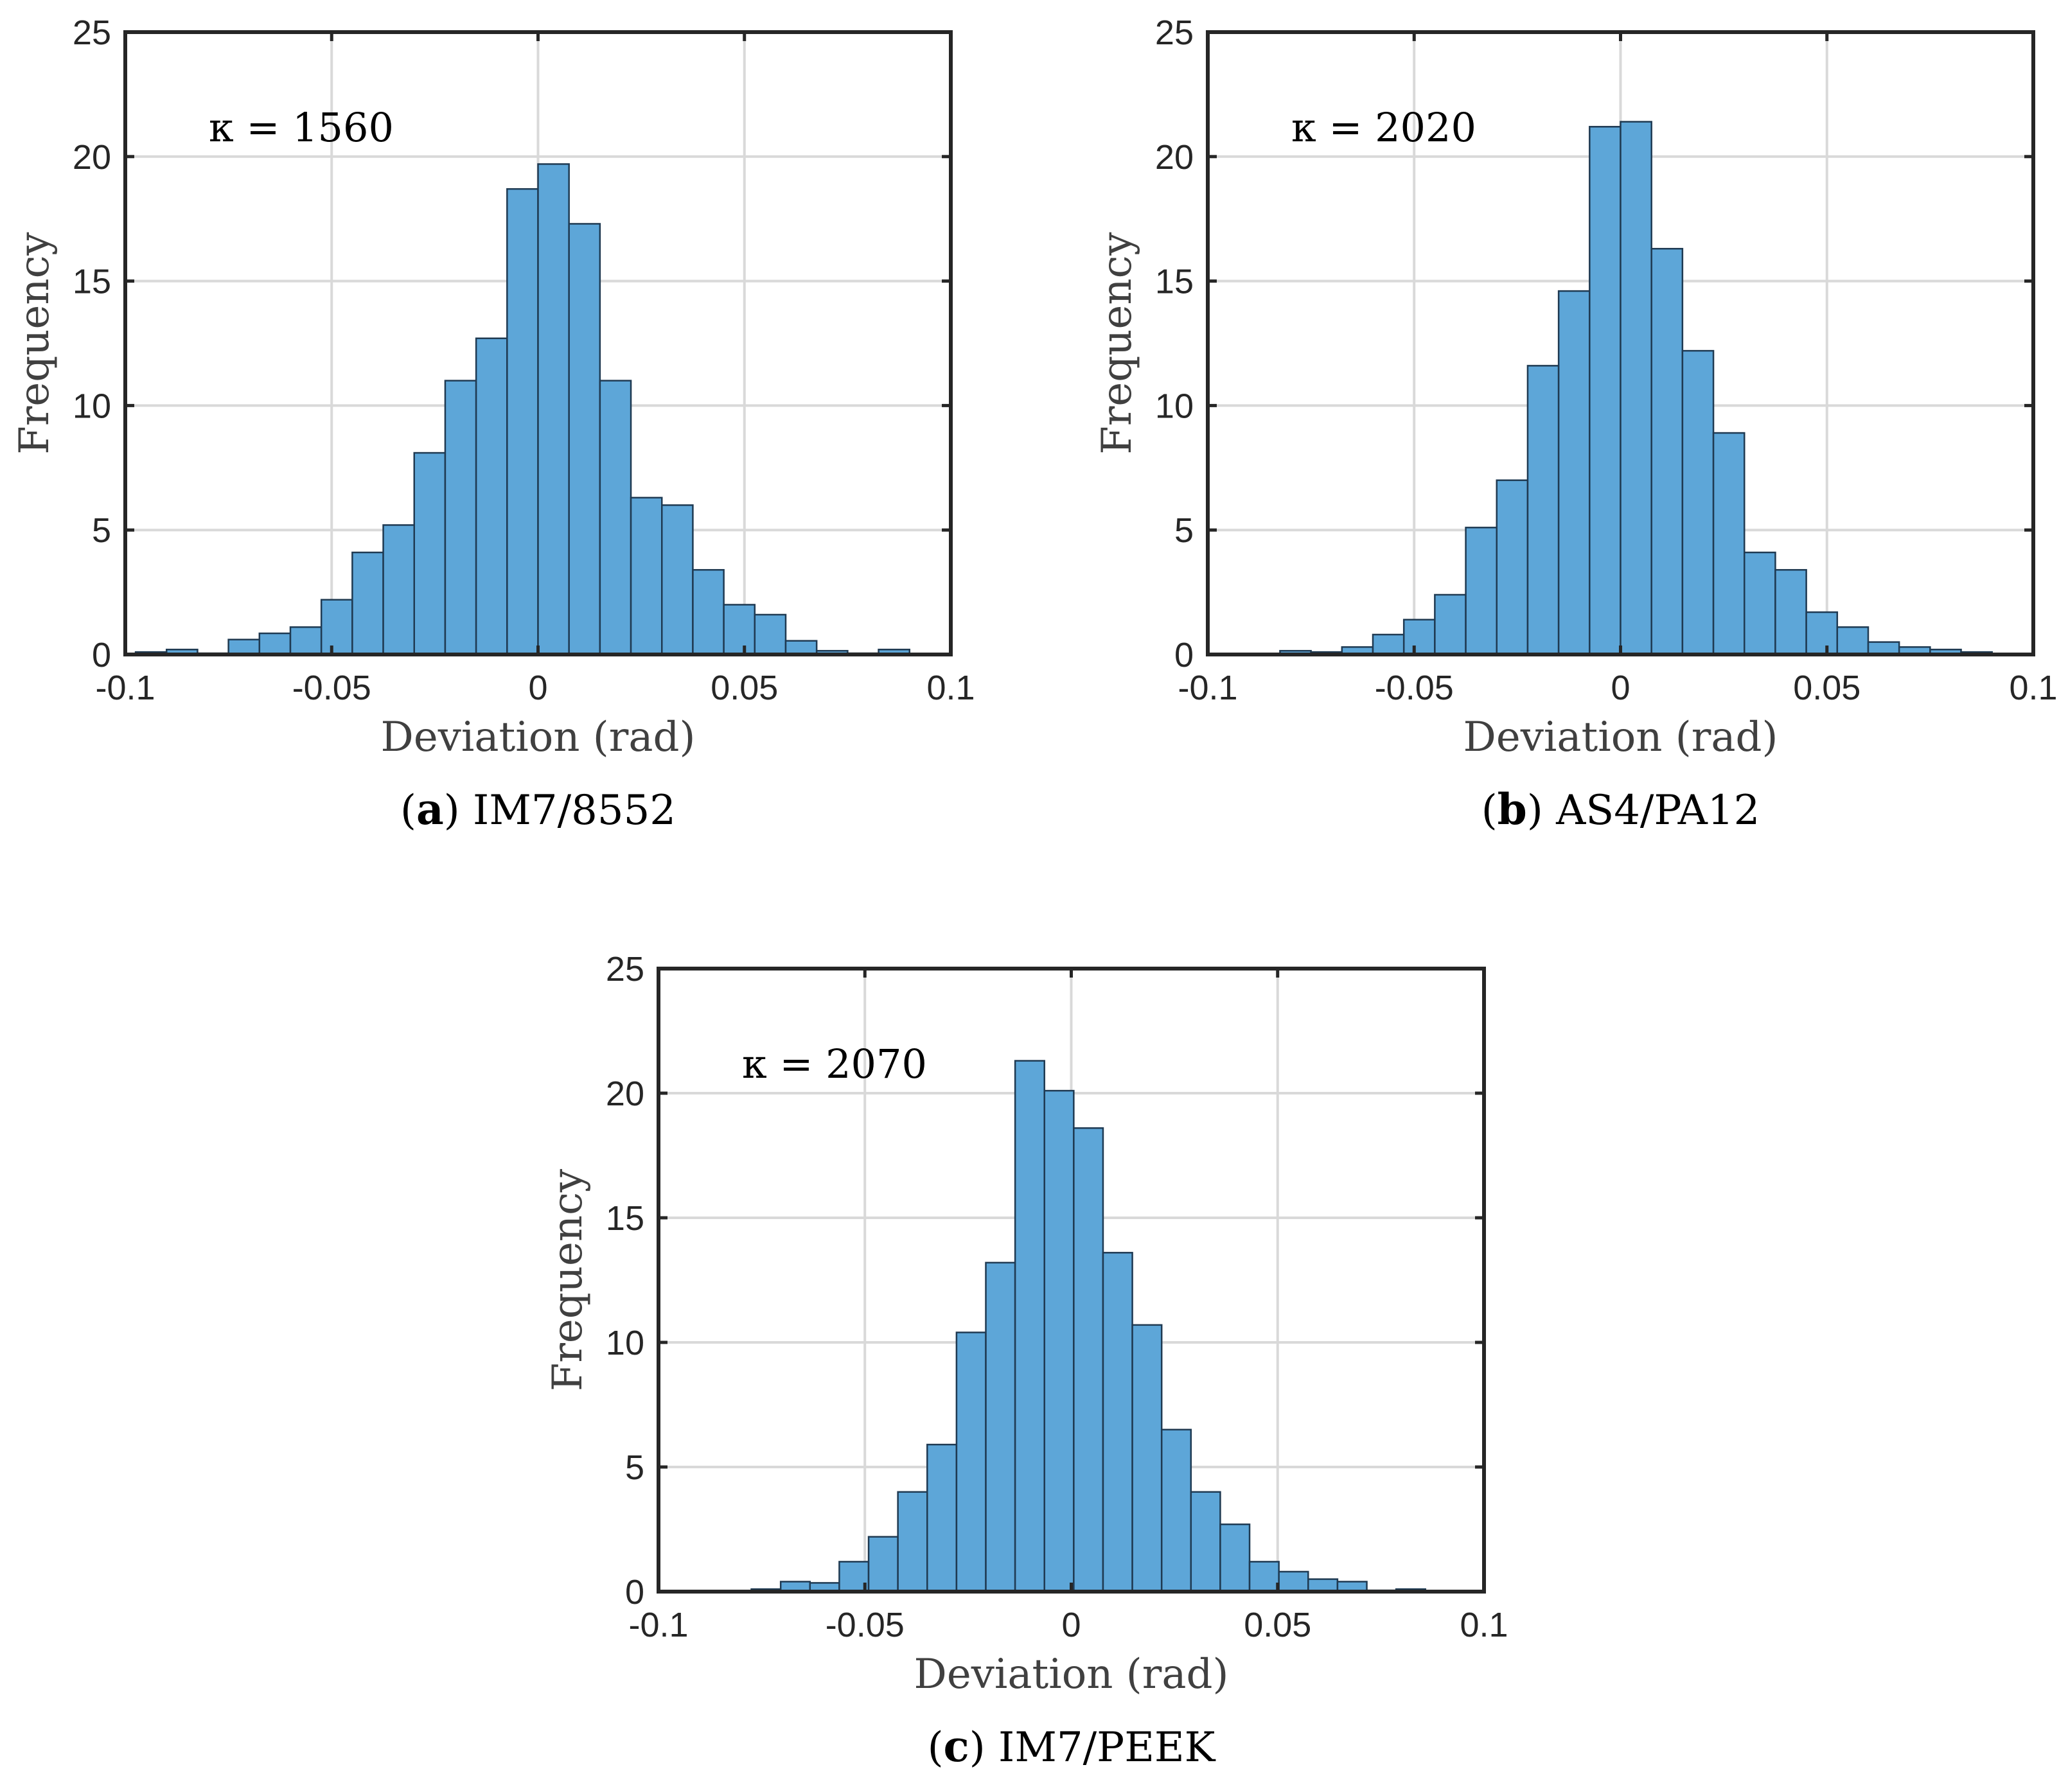 Image resolution: width=2068 pixels, height=1792 pixels. Describe the element at coordinates (834, 1064) in the screenshot. I see `kappa-annotation: κ = 2070` at that location.